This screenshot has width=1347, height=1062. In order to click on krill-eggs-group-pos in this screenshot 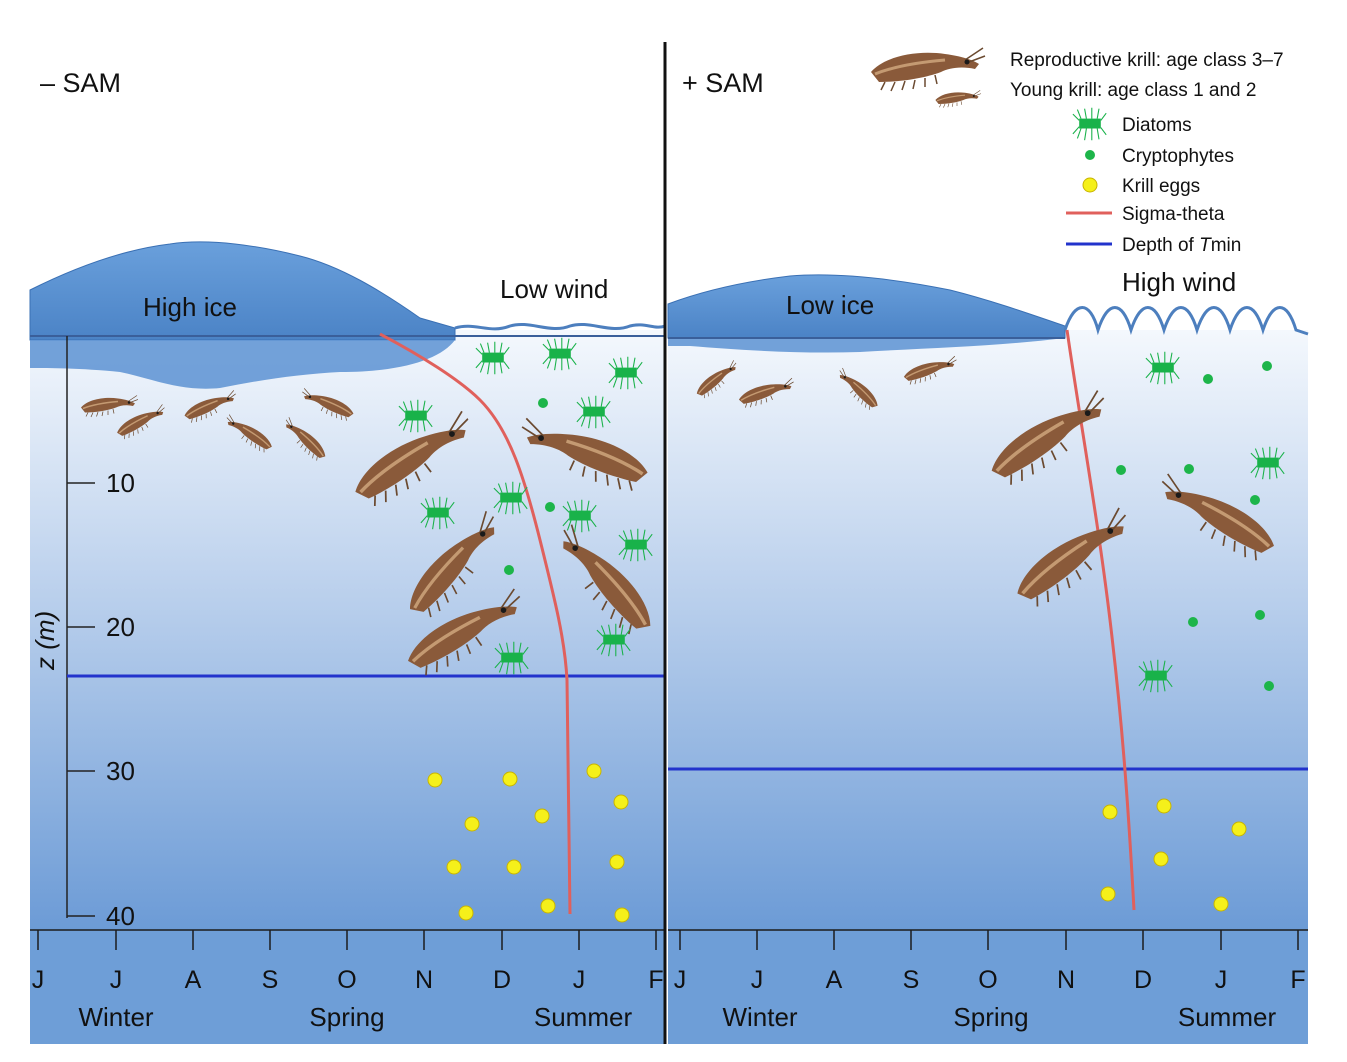, I will do `click(1173, 855)`.